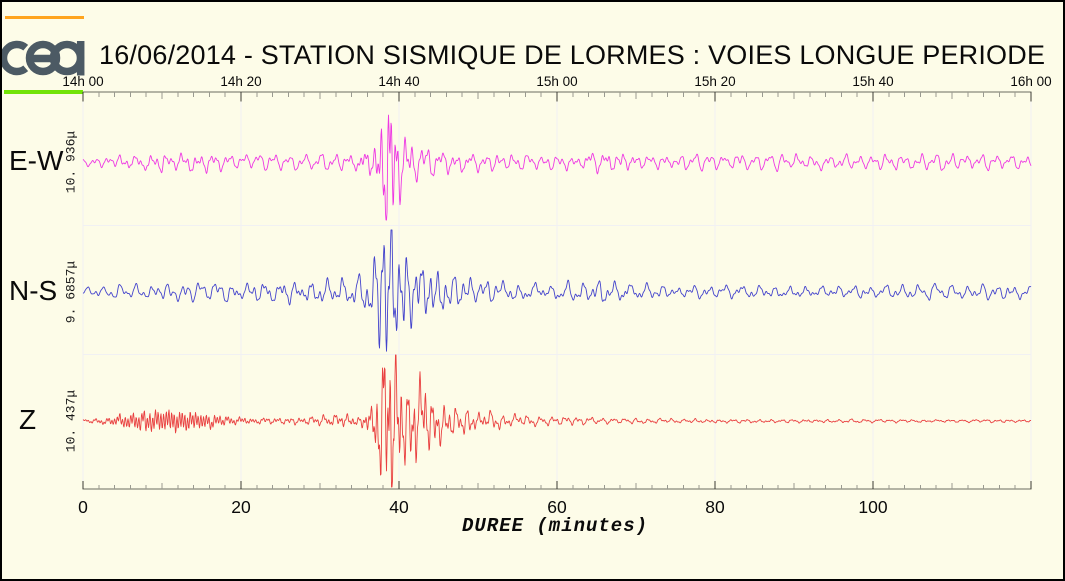  What do you see at coordinates (1030, 81) in the screenshot?
I see `top-axis-label: 16h 00` at bounding box center [1030, 81].